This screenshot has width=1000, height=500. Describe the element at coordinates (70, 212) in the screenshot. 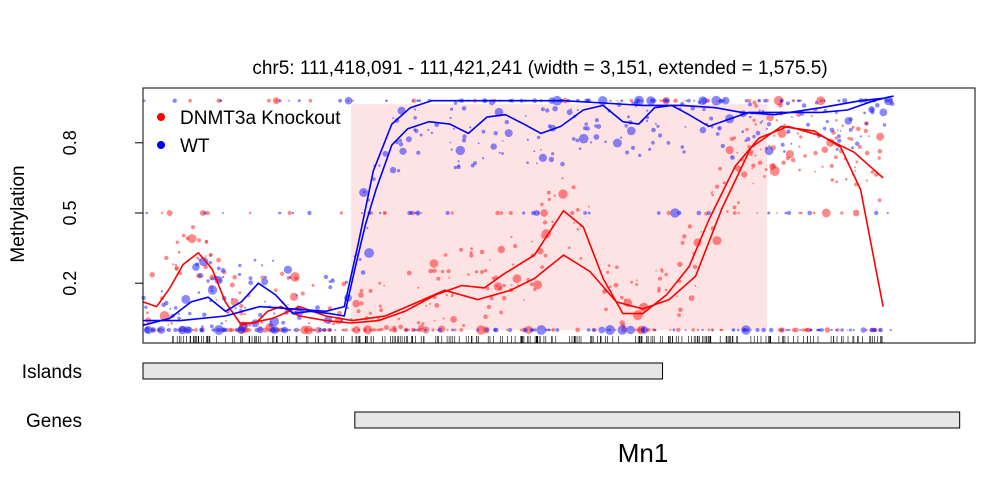

I see `y-tick-label: 0.5` at that location.